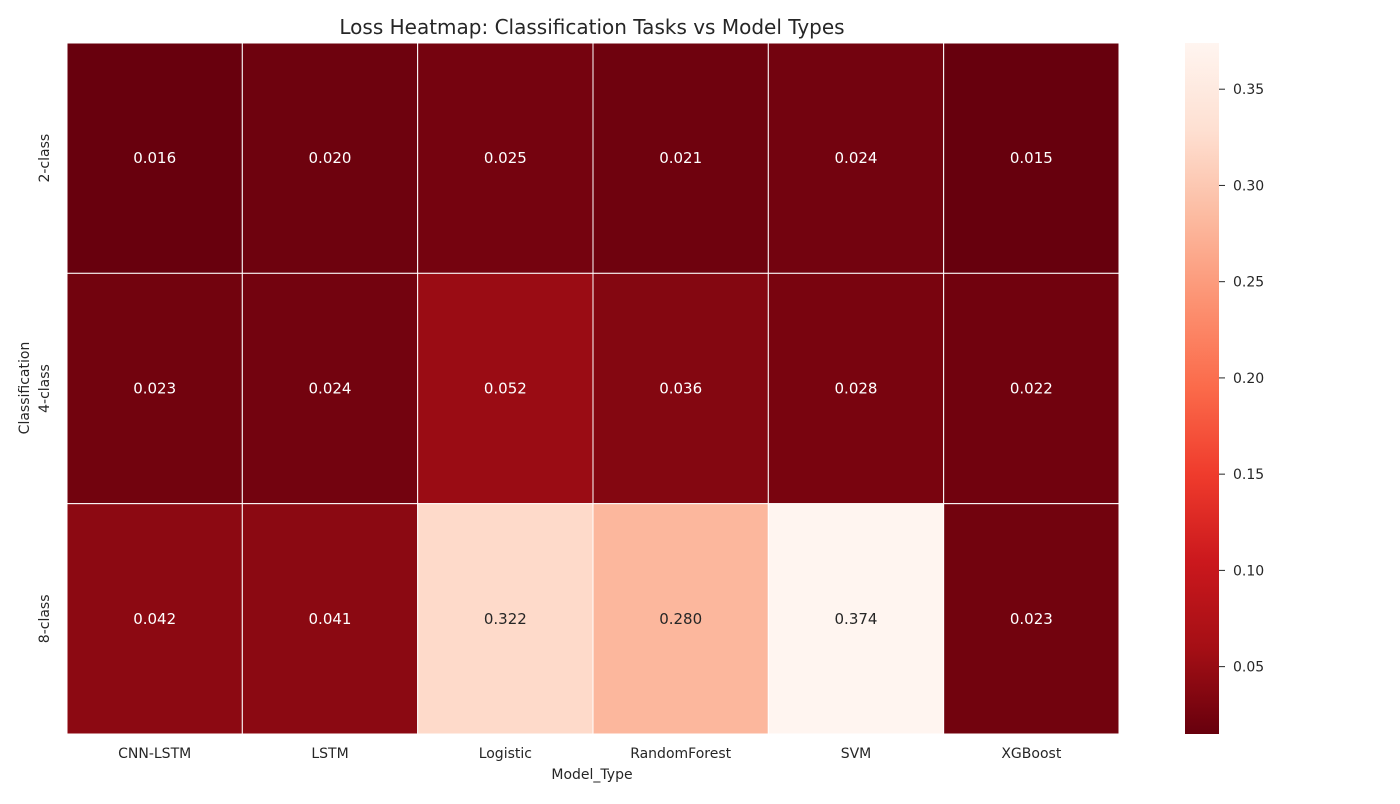 Image resolution: width=1400 pixels, height=804 pixels. Describe the element at coordinates (505, 389) in the screenshot. I see `cell-value-label: 0.052` at that location.